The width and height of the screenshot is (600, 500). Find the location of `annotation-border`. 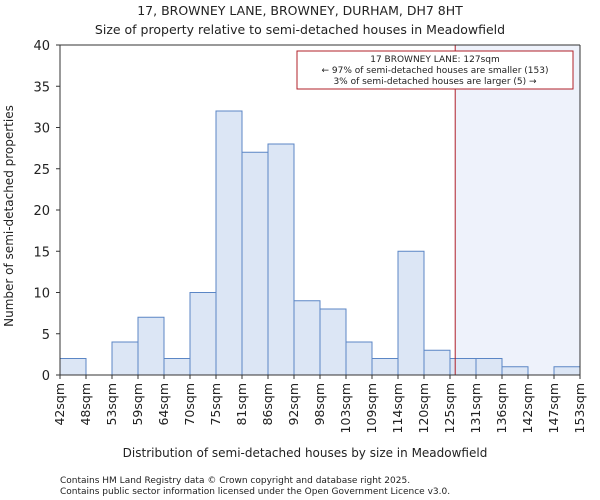

annotation-border is located at coordinates (435, 70).